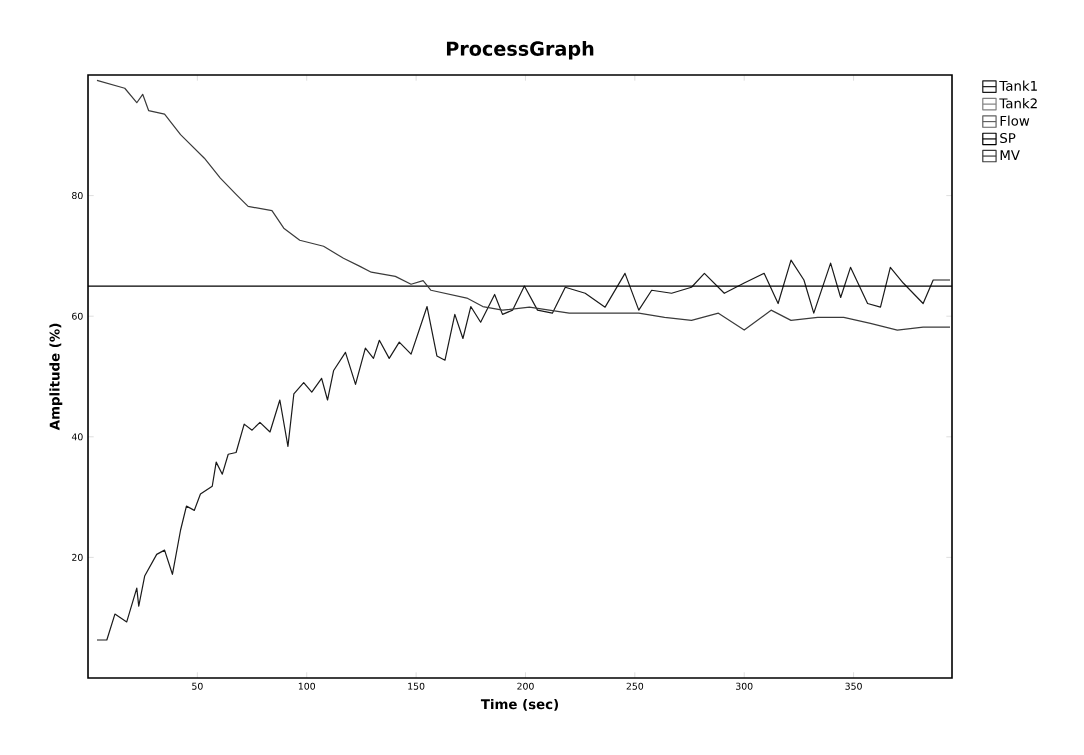 The image size is (1084, 755). I want to click on legend-label: Flow, so click(1015, 120).